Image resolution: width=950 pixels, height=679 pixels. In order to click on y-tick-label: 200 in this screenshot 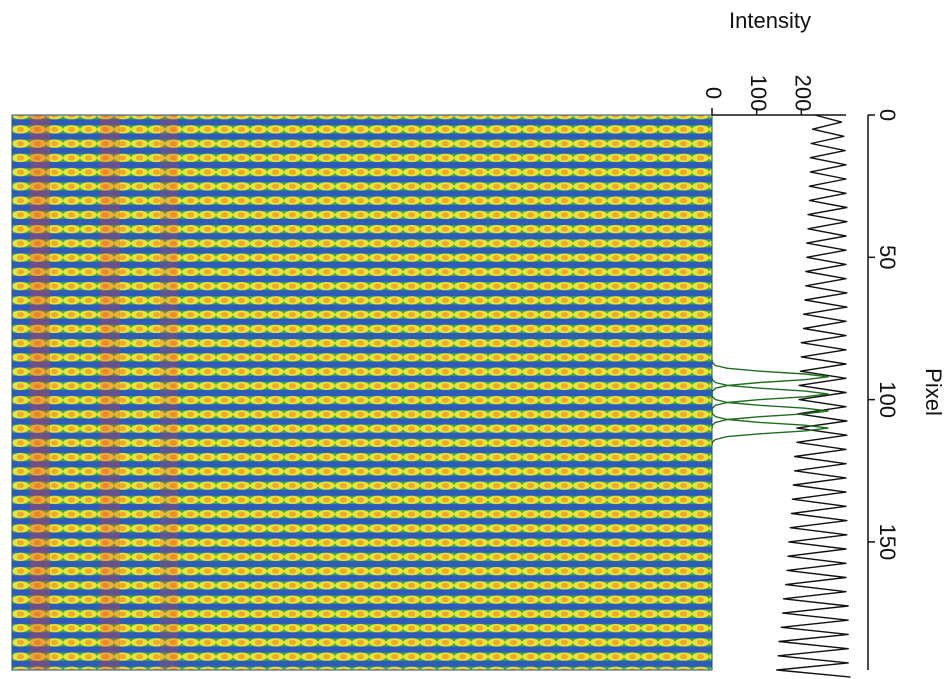, I will do `click(803, 93)`.